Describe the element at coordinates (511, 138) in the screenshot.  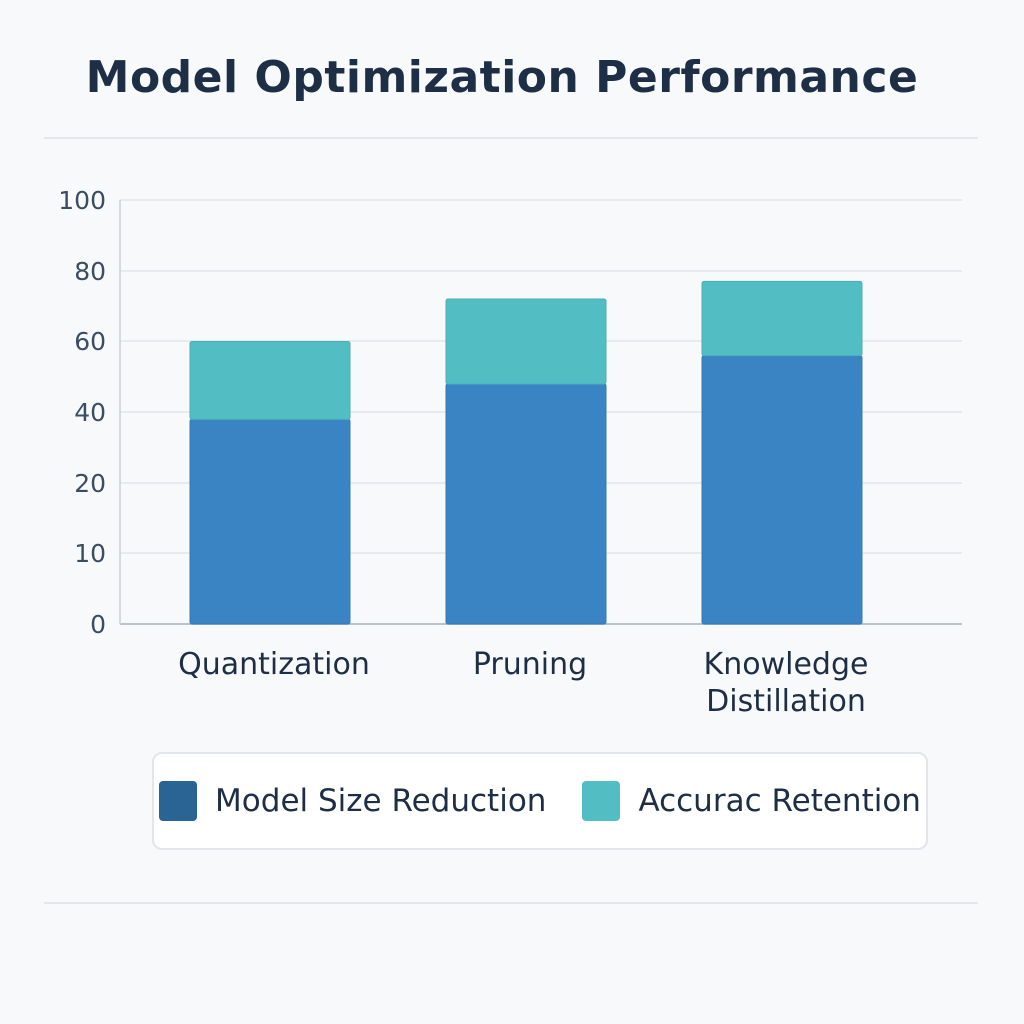
I see `top-divider` at that location.